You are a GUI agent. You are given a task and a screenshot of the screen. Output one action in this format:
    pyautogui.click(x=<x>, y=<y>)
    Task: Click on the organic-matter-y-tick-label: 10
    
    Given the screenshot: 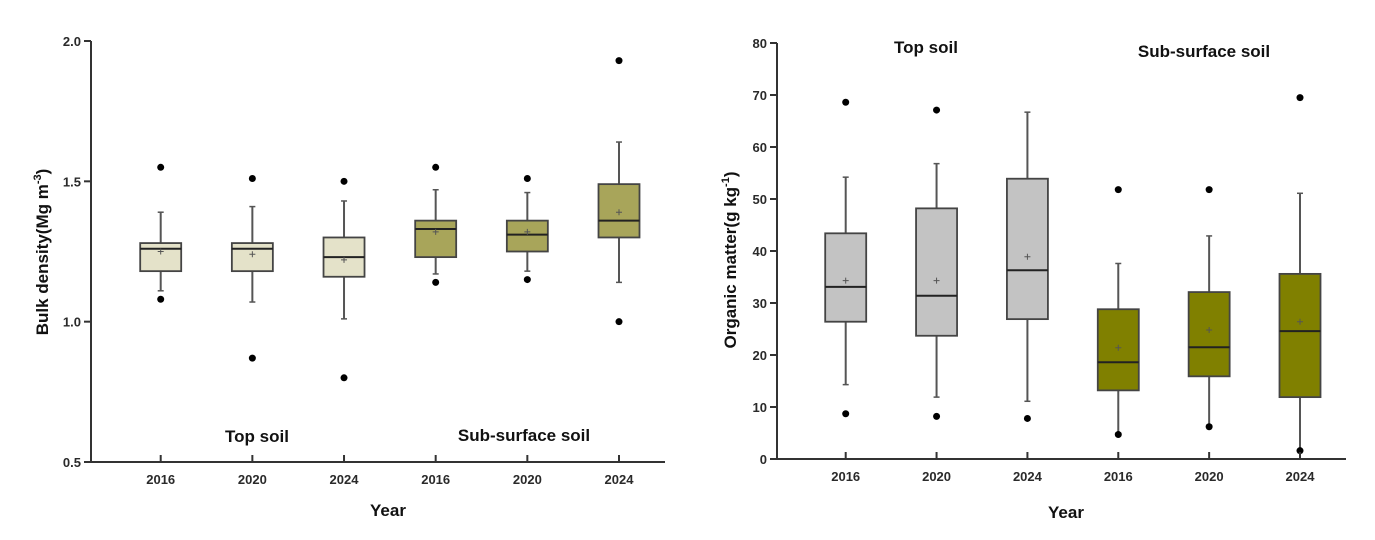 What is the action you would take?
    pyautogui.click(x=760, y=407)
    